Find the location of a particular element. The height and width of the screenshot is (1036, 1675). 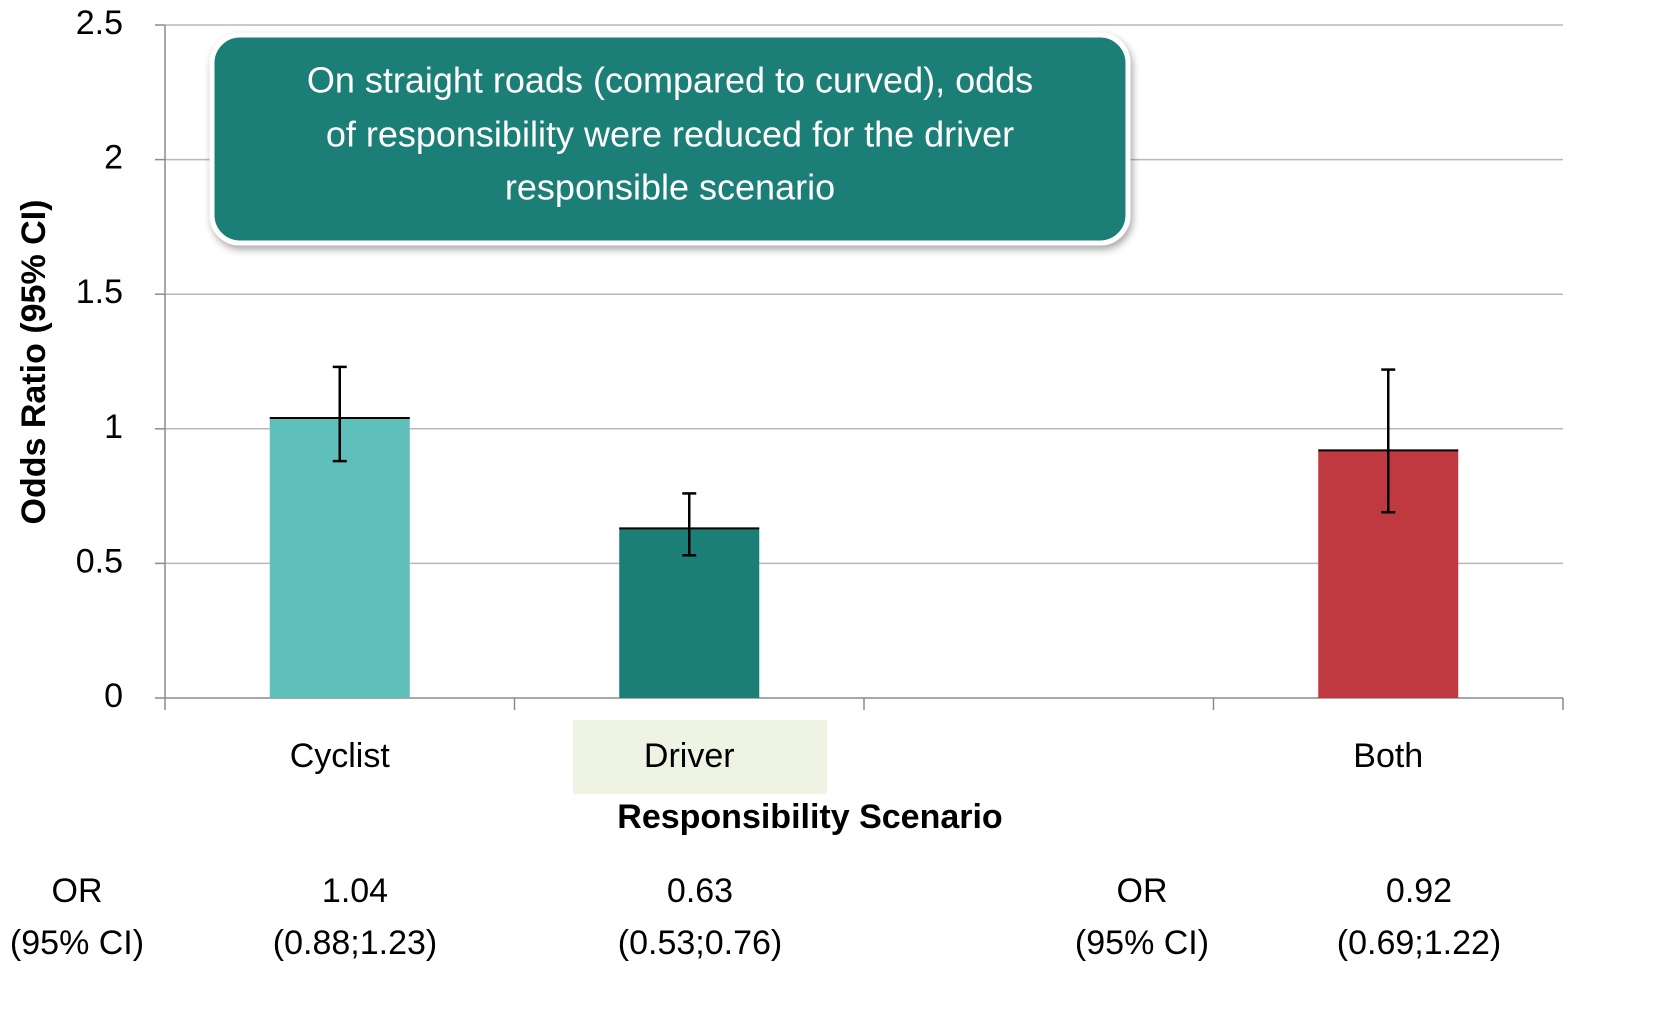

annotation-line: responsible scenario is located at coordinates (670, 187).